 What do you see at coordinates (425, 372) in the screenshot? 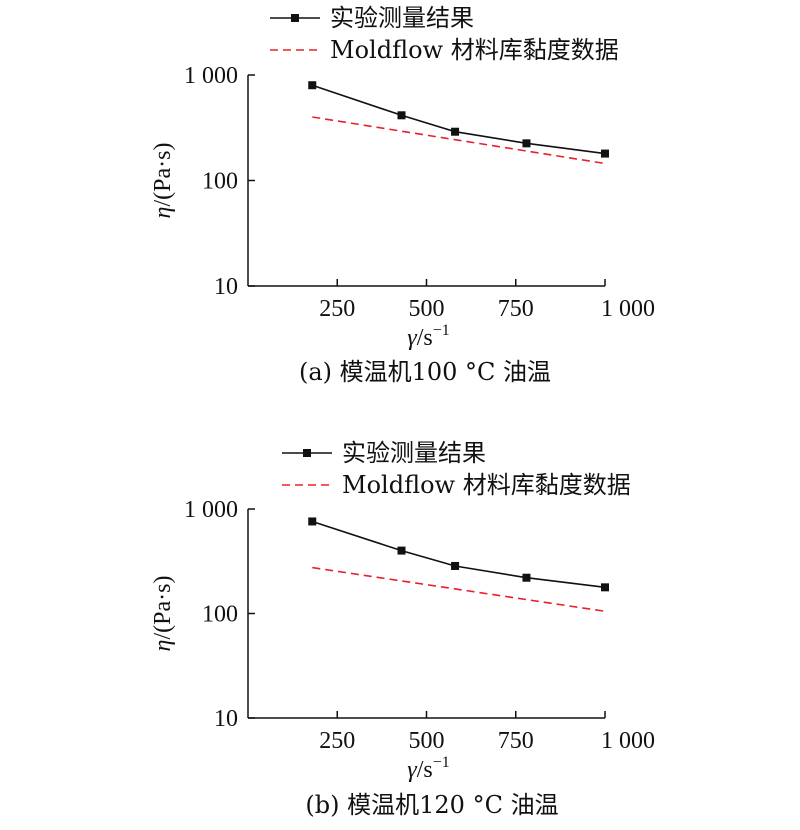
I see `figure-caption: (a) 模温机100 °C 油温` at bounding box center [425, 372].